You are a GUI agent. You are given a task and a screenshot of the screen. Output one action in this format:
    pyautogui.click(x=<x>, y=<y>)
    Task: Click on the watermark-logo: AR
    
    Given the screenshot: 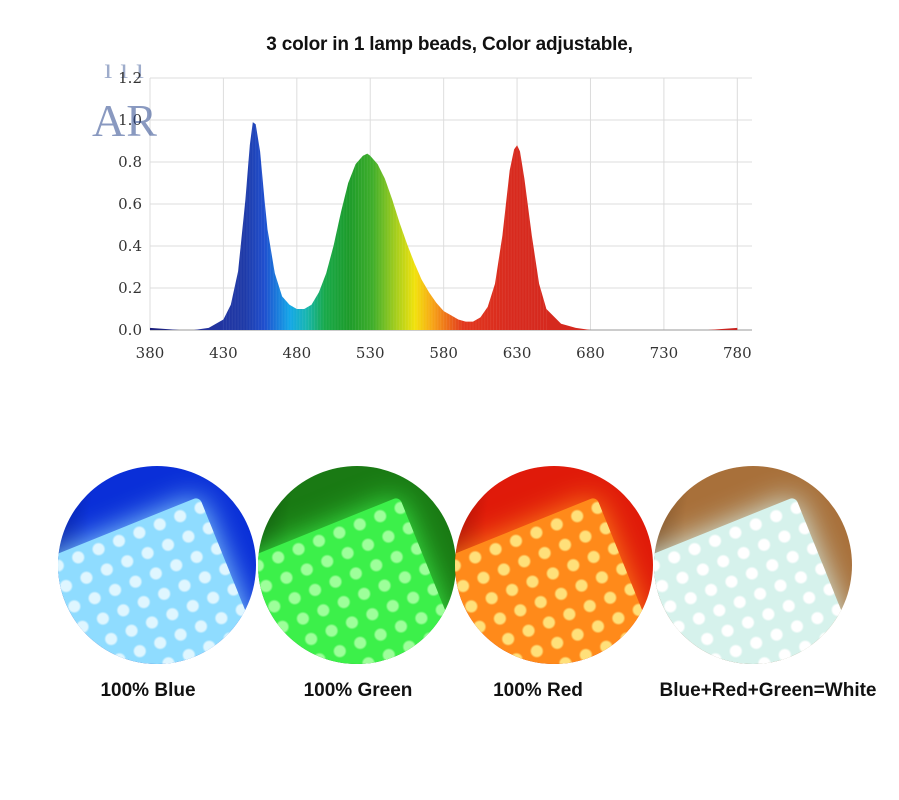 What is the action you would take?
    pyautogui.click(x=125, y=120)
    